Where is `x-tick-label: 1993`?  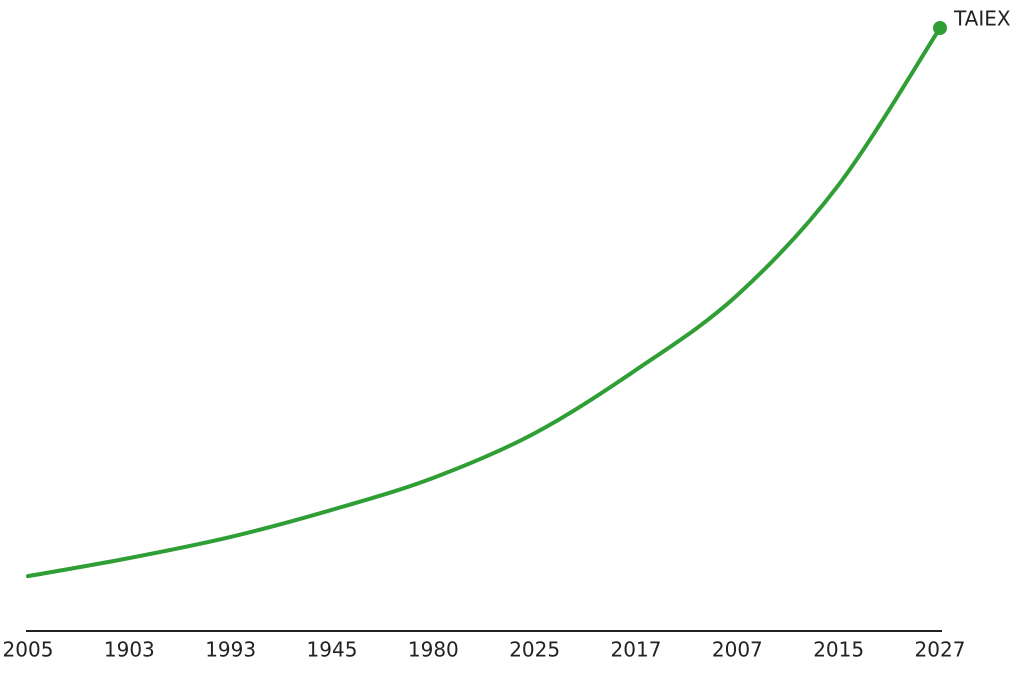
x-tick-label: 1993 is located at coordinates (230, 650).